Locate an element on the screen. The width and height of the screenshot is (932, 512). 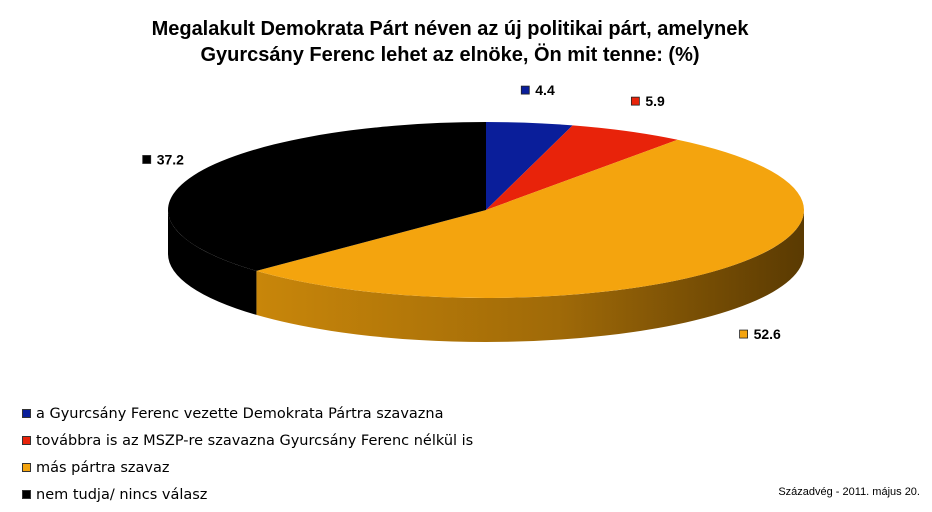
legend-label: nem tudja/ nincs válasz is located at coordinates (122, 494).